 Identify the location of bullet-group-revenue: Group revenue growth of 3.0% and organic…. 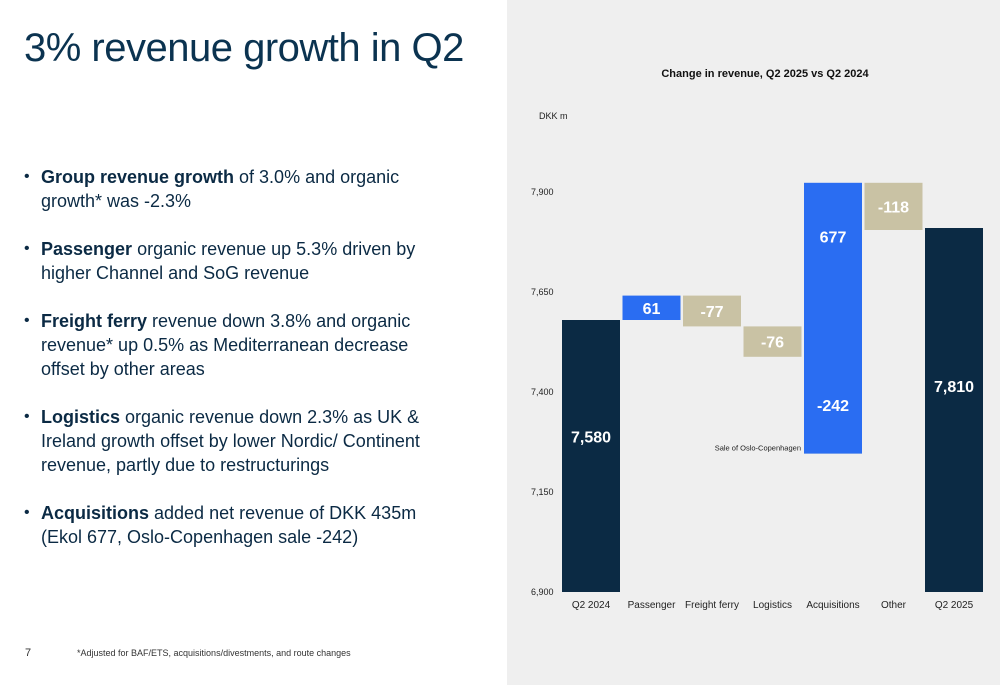
(224, 189).